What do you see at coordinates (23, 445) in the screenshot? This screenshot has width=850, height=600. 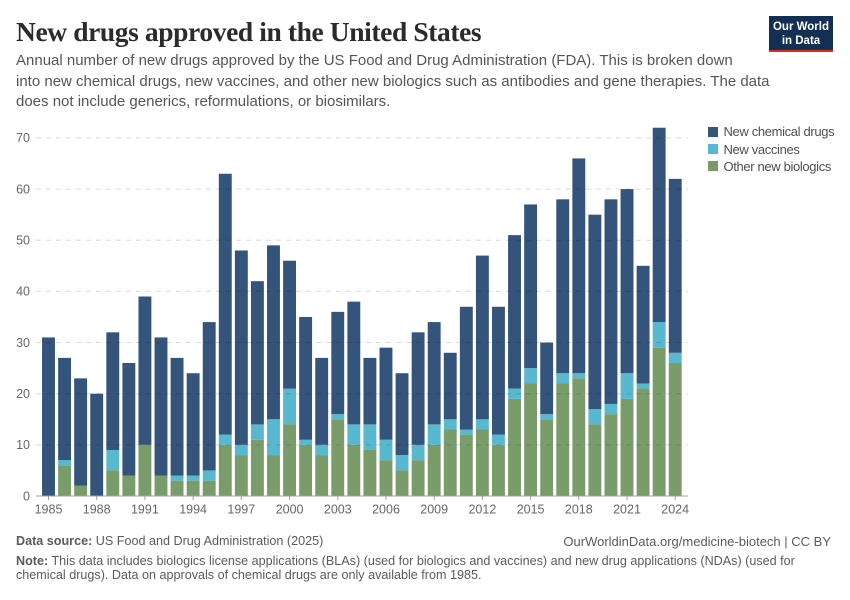 I see `svg-text: 10` at bounding box center [23, 445].